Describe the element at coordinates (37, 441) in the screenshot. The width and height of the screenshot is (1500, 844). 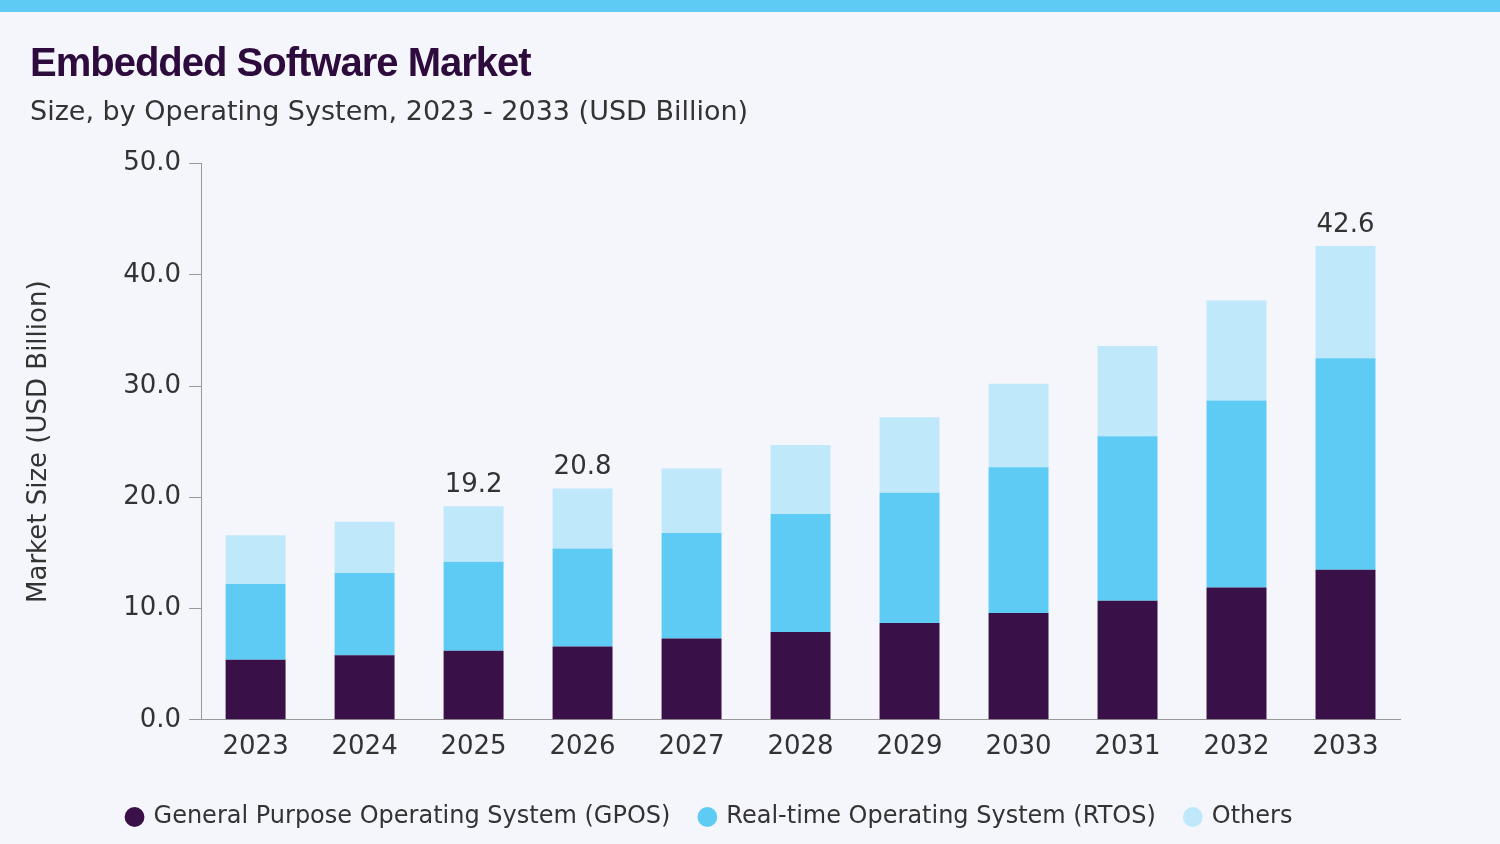
I see `y-axis-title: Market Size (USD Billion)` at that location.